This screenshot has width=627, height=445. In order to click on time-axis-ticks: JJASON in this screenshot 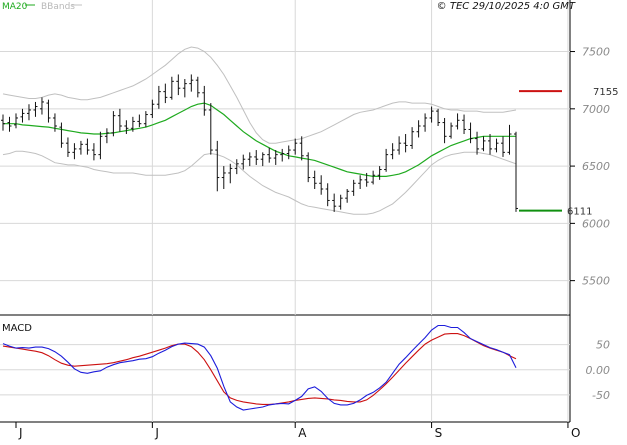, I will do `click(297, 431)`.